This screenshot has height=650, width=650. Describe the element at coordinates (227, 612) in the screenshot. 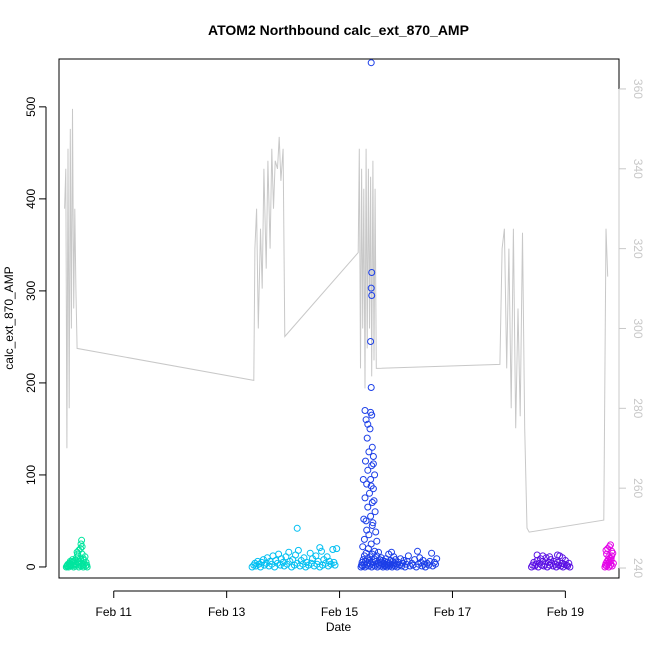

I see `x-tick-label: Feb 13` at that location.